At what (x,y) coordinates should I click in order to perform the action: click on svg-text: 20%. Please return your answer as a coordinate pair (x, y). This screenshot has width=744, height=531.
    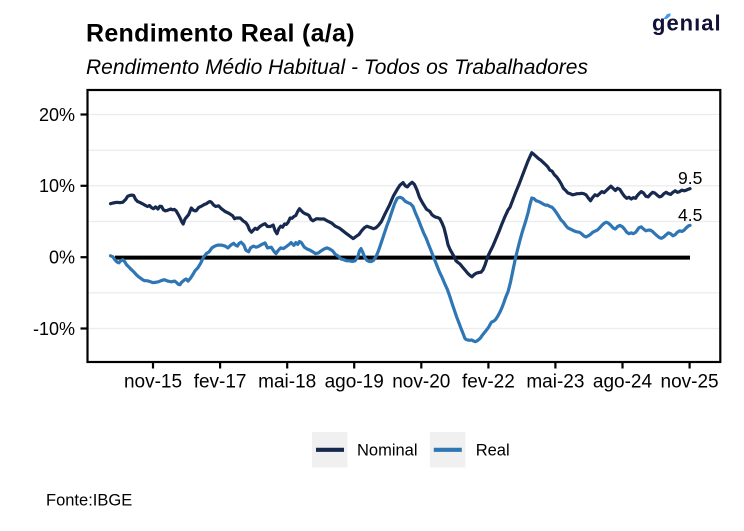
    Looking at the image, I should click on (57, 115).